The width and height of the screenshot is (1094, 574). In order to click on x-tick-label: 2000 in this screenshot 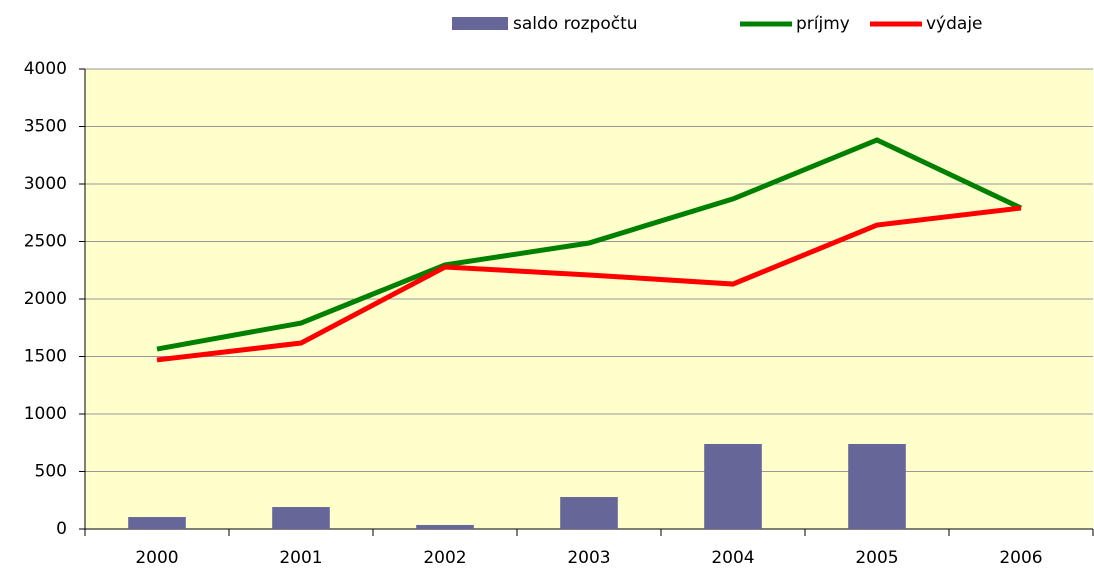, I will do `click(156, 558)`.